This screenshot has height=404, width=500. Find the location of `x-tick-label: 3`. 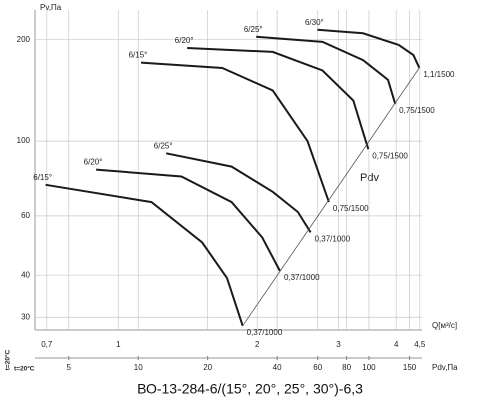

x-tick-label: 3 is located at coordinates (338, 344).